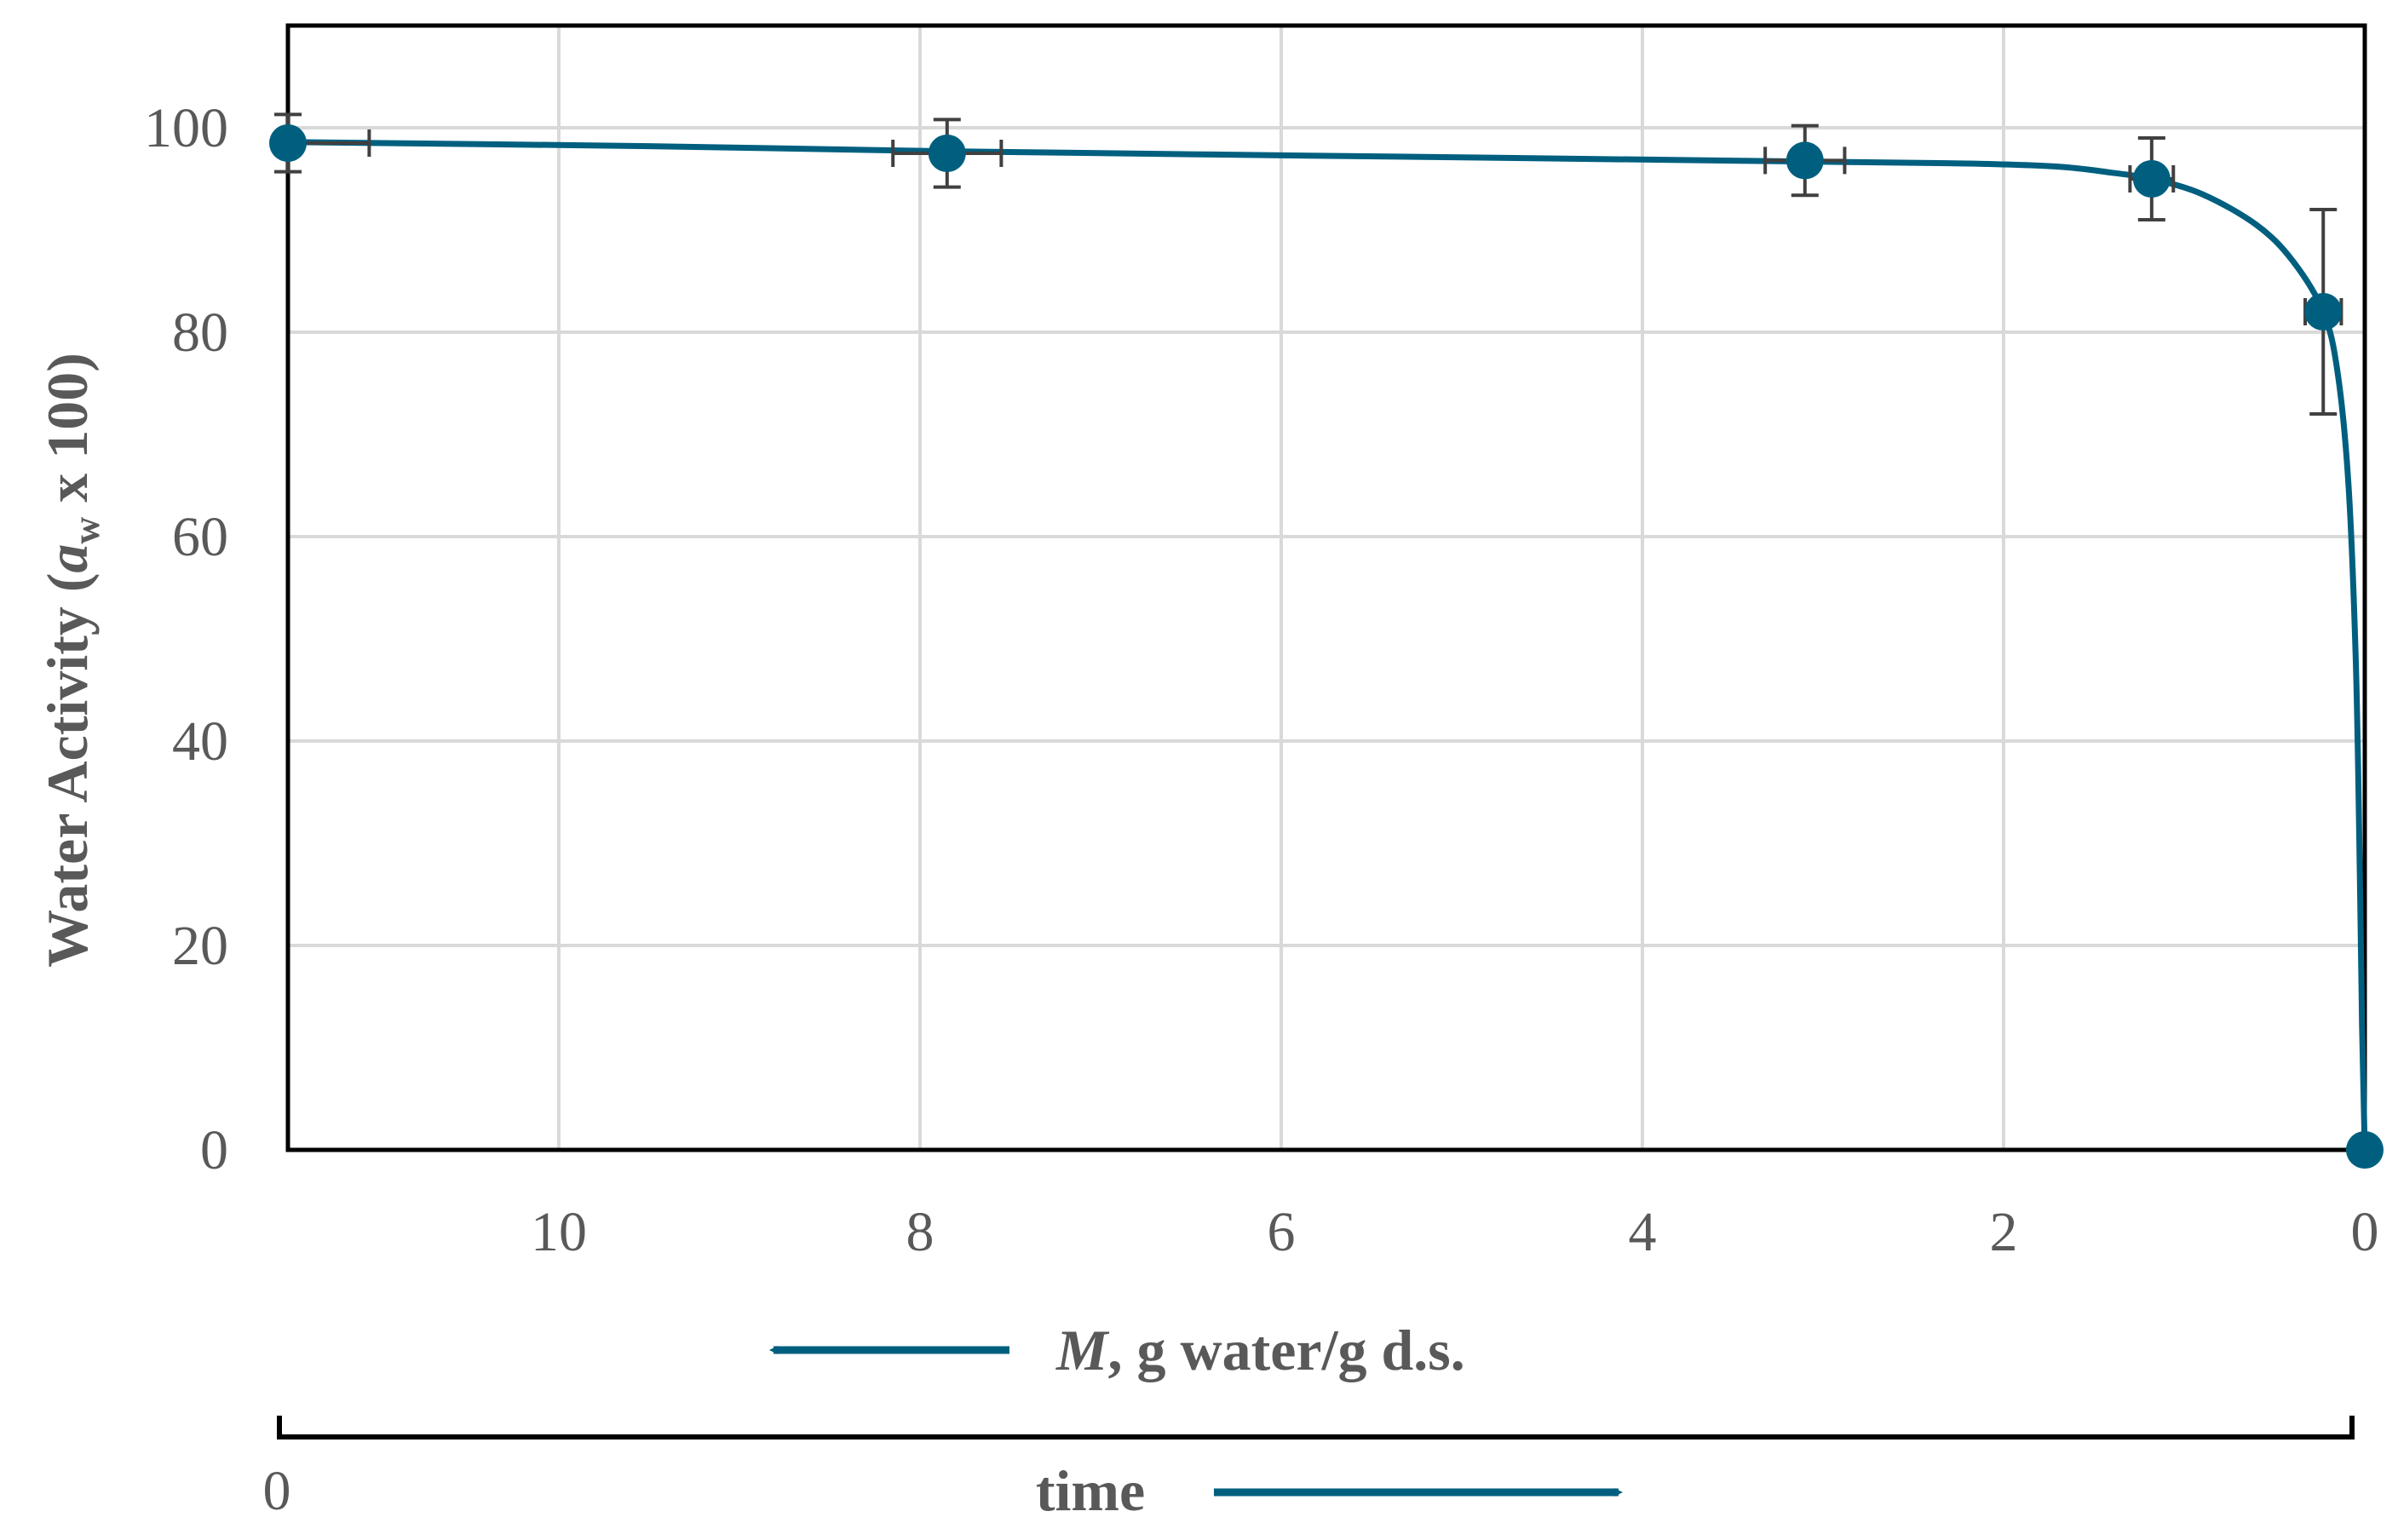 This screenshot has height=1540, width=2398. I want to click on x-axis-title: M, g water/g d.s., so click(1260, 1350).